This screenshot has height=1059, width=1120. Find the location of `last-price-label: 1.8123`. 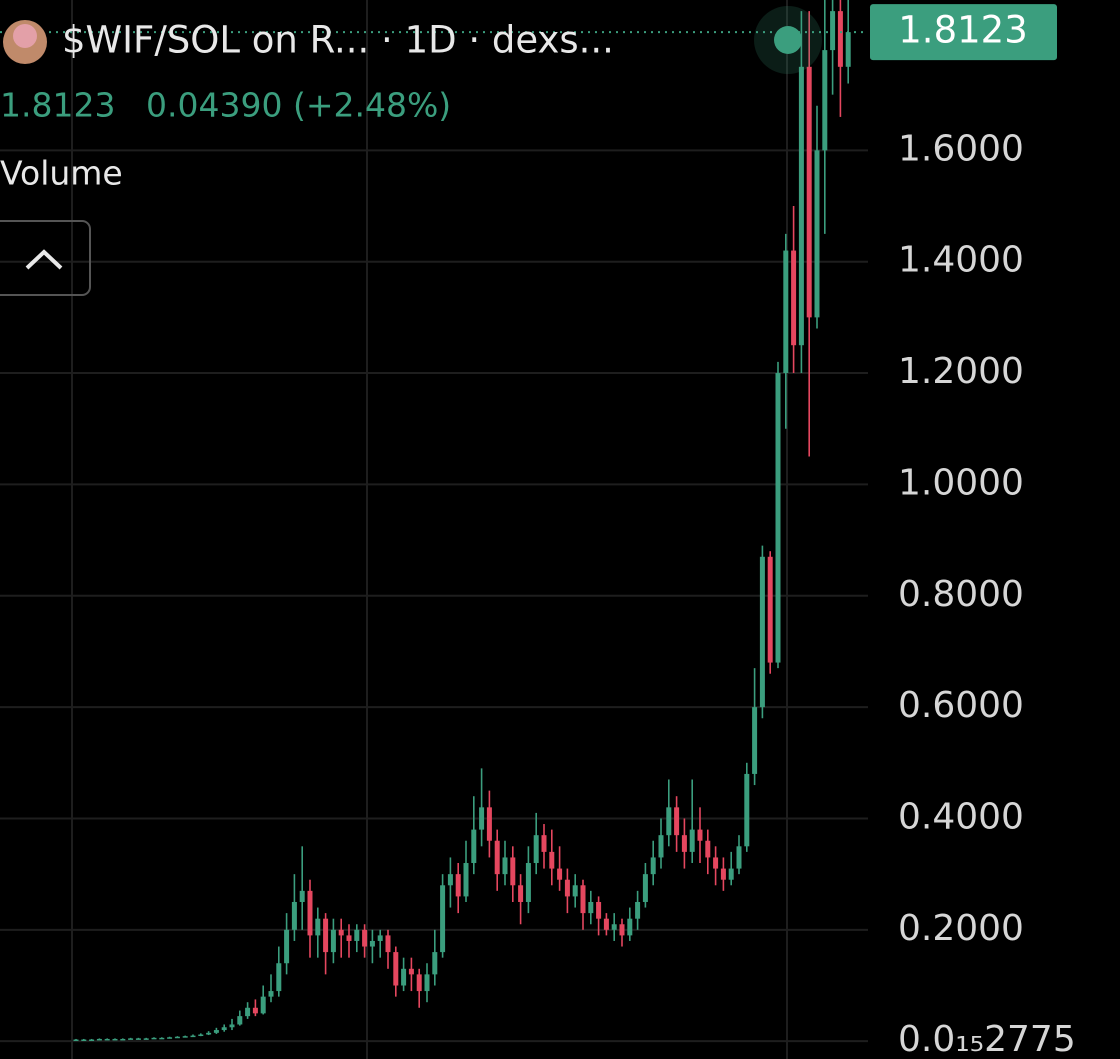

last-price-label: 1.8123 is located at coordinates (962, 30).